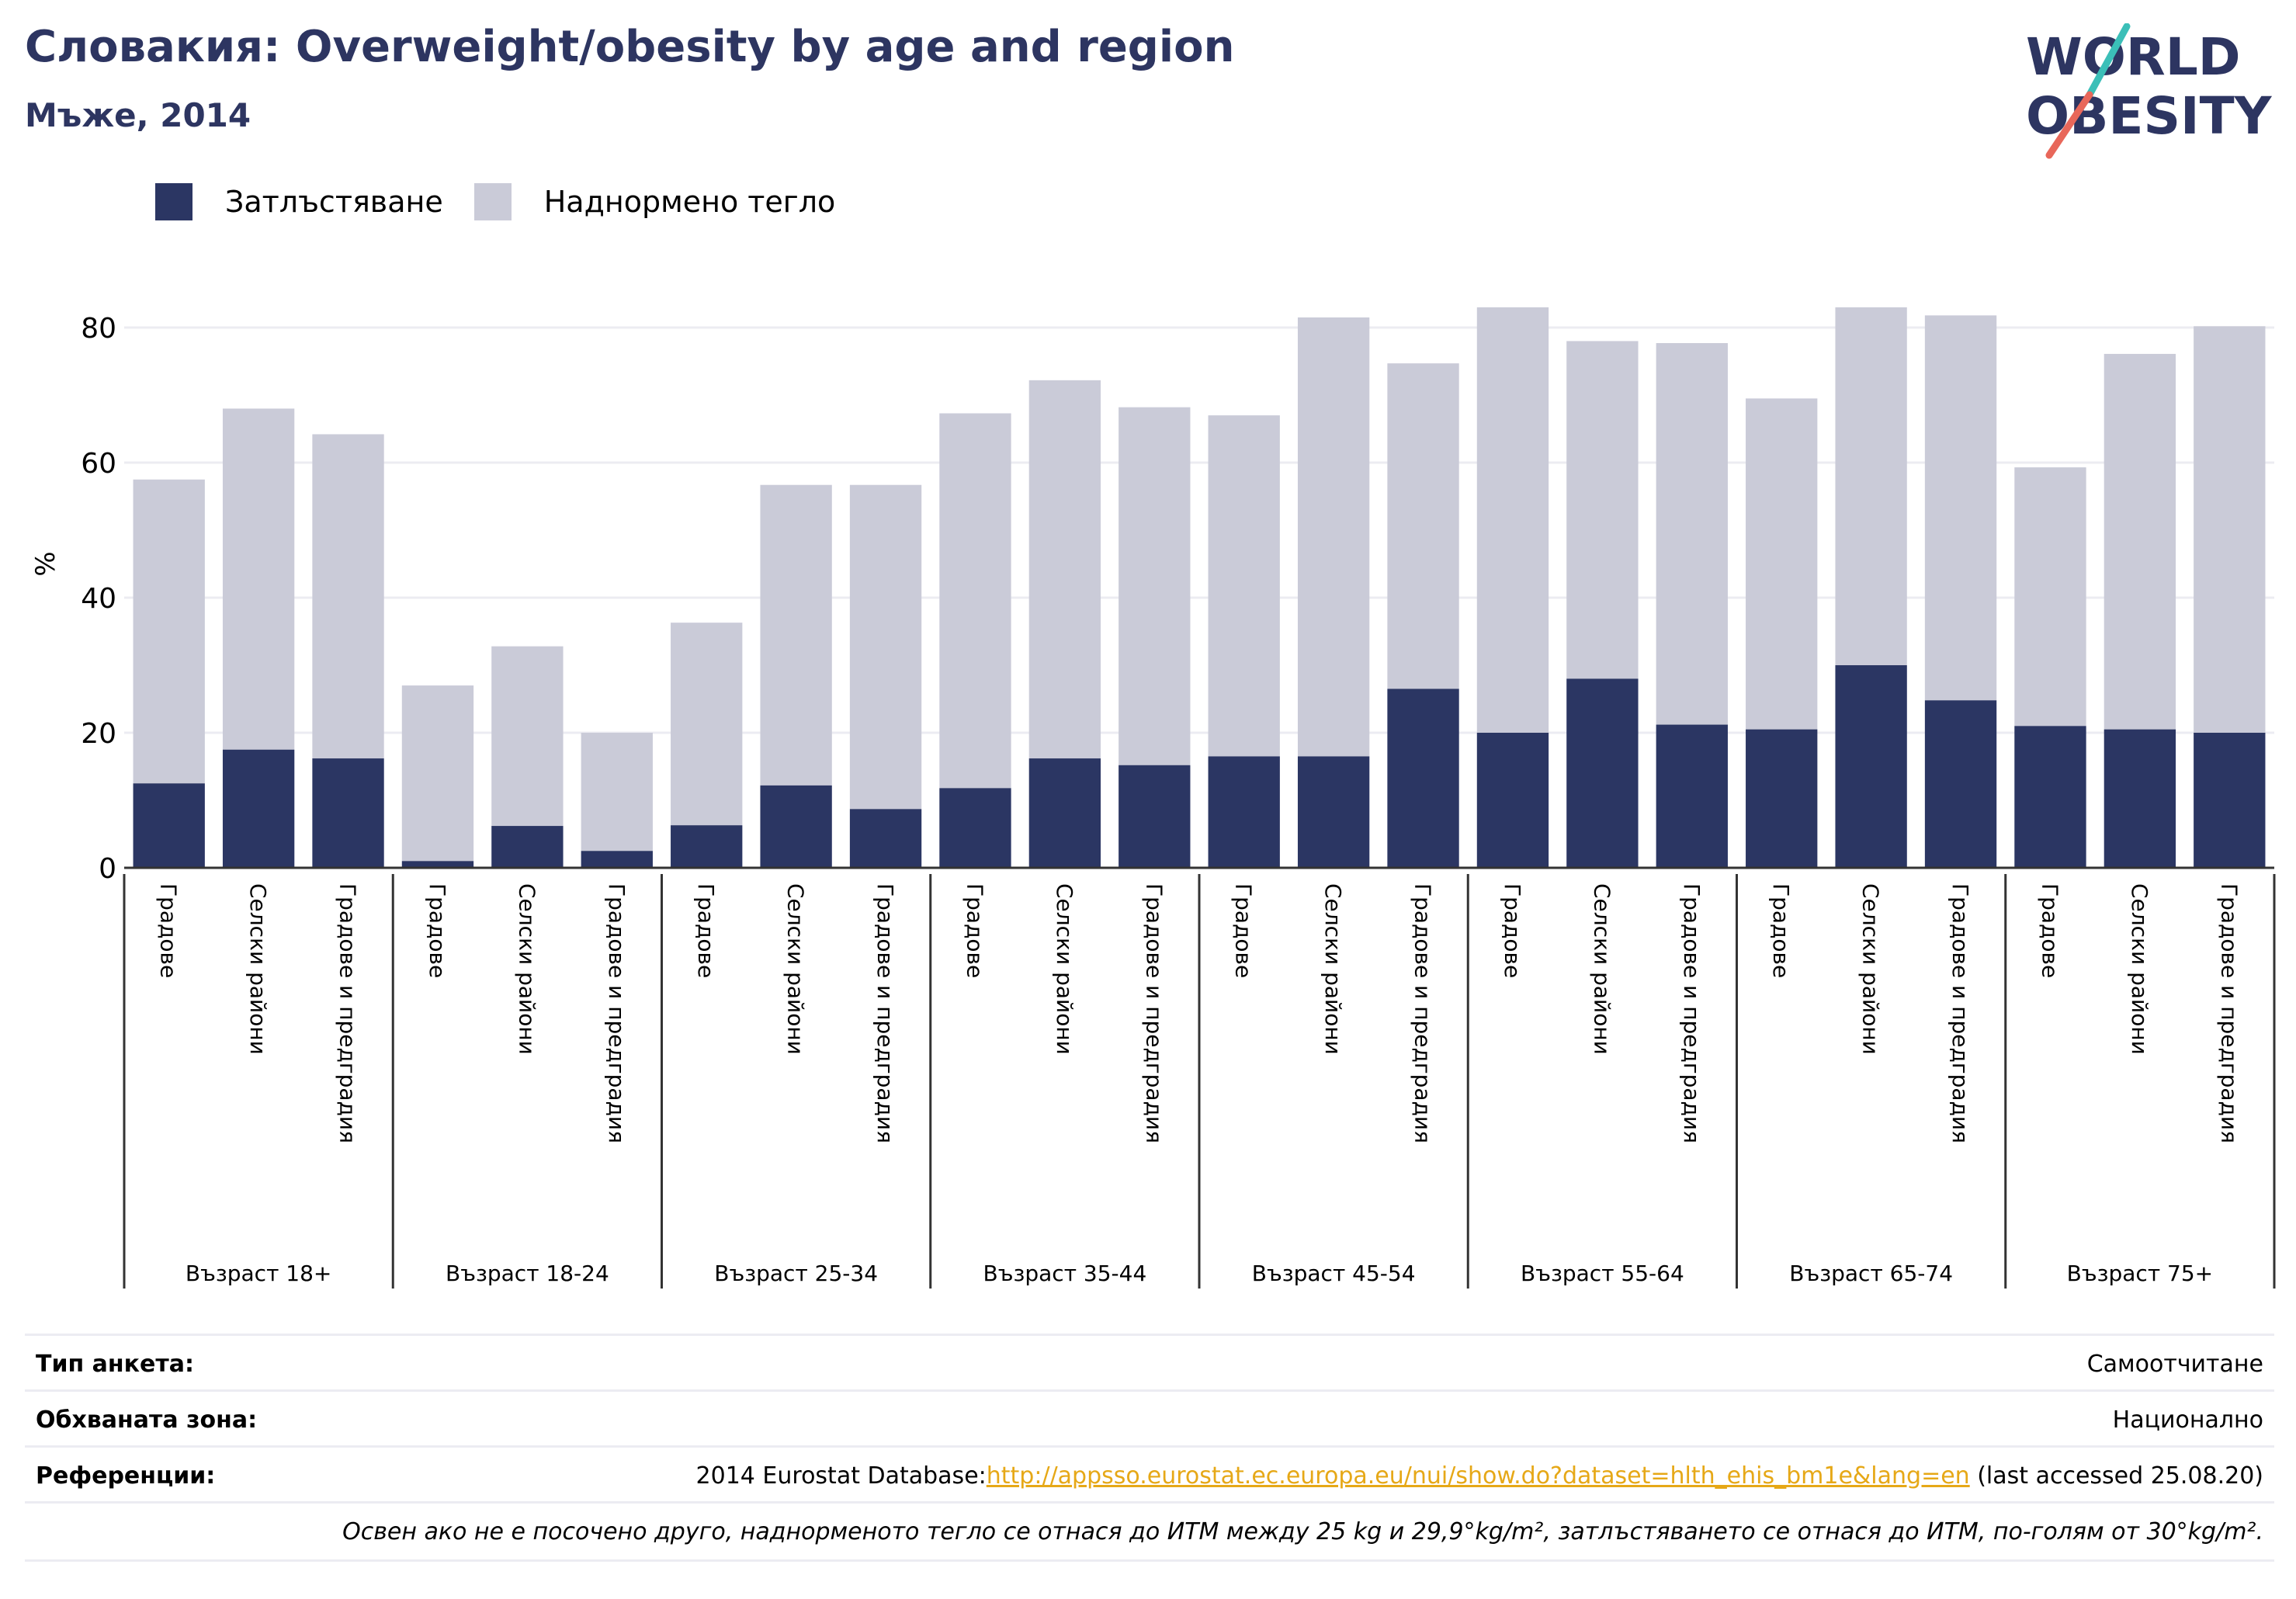 This screenshot has width=2296, height=1599. Describe the element at coordinates (2229, 1013) in the screenshot. I see `x-tick-label-23: Градове и предградия` at that location.